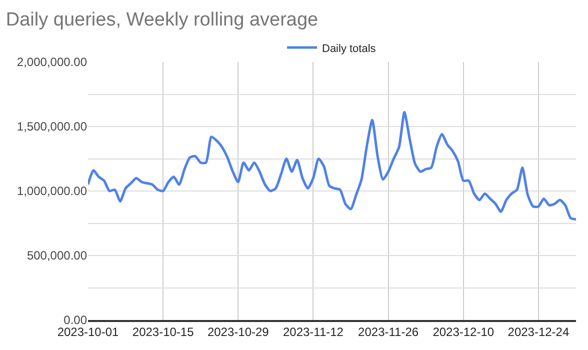 This screenshot has height=350, width=588. What do you see at coordinates (463, 332) in the screenshot?
I see `x-tick-label: 2023-12-10` at bounding box center [463, 332].